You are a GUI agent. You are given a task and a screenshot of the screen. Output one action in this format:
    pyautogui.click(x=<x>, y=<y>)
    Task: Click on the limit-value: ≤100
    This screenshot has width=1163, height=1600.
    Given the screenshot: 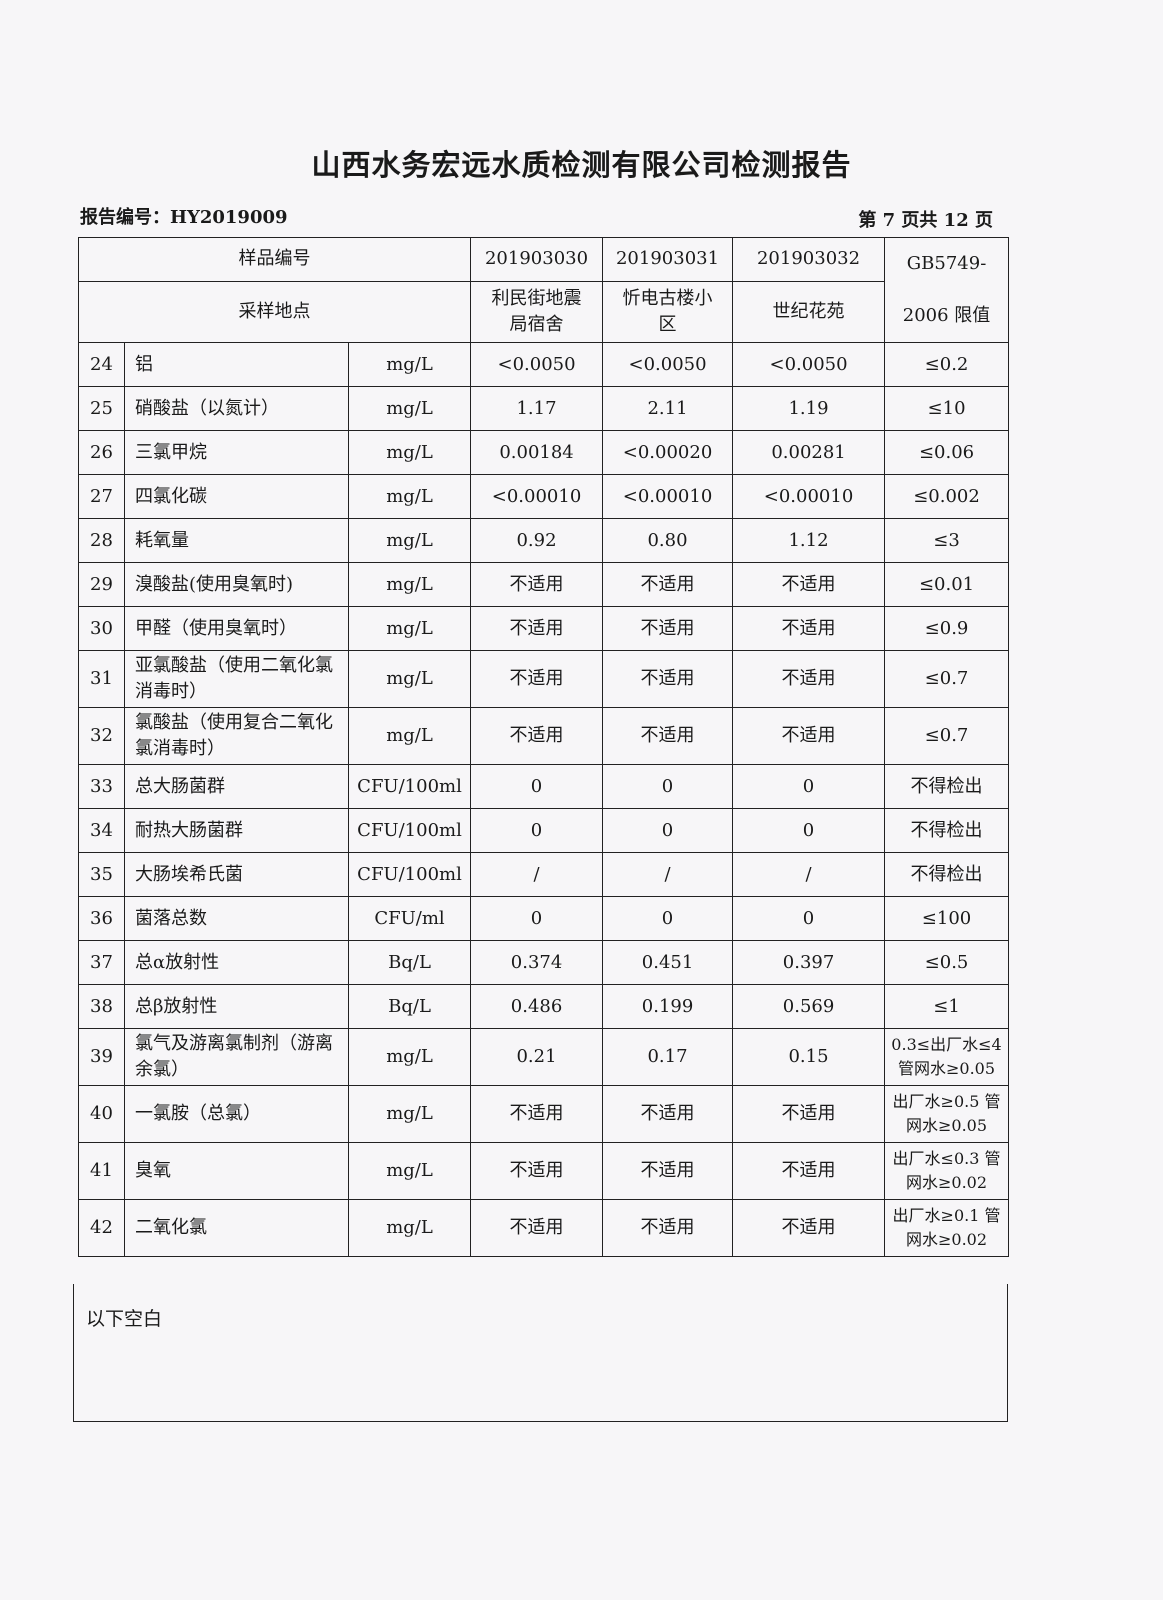 What is the action you would take?
    pyautogui.click(x=947, y=918)
    